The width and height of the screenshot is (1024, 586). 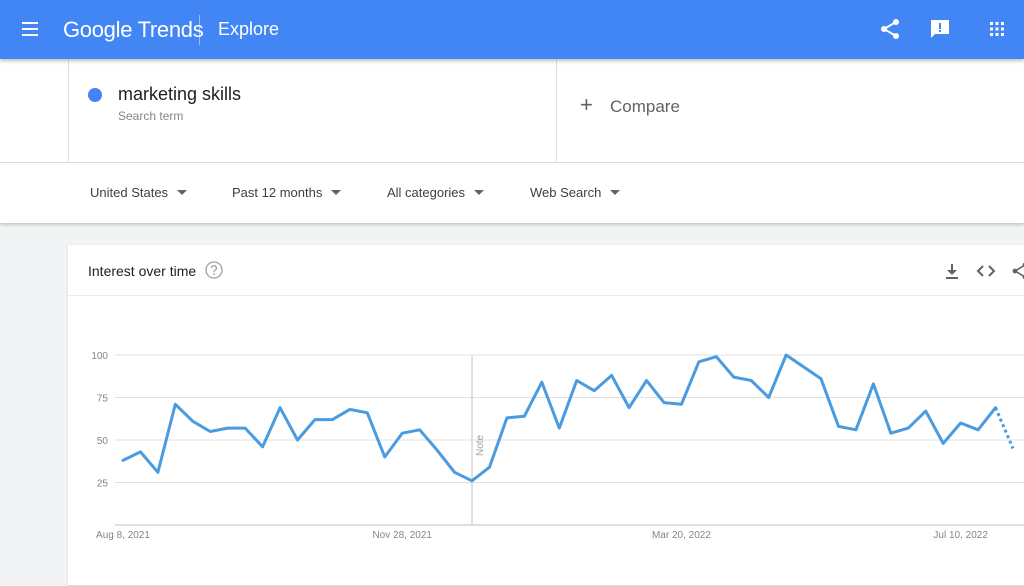 What do you see at coordinates (249, 29) in the screenshot?
I see `page-title: Explore` at bounding box center [249, 29].